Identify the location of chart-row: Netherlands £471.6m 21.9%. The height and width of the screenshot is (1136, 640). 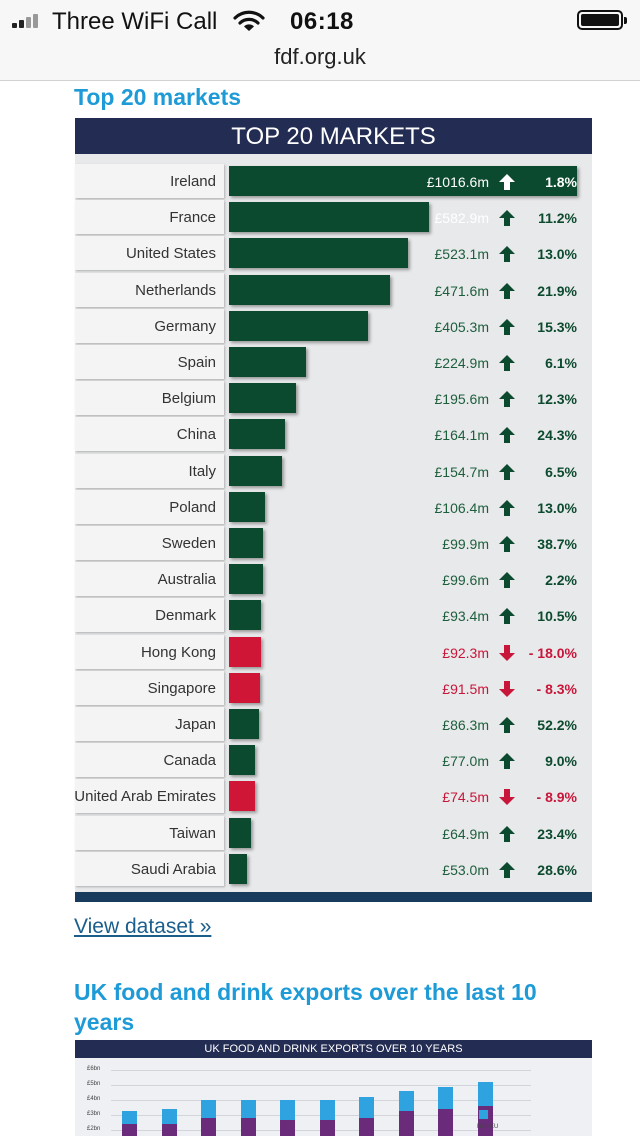
(333, 289).